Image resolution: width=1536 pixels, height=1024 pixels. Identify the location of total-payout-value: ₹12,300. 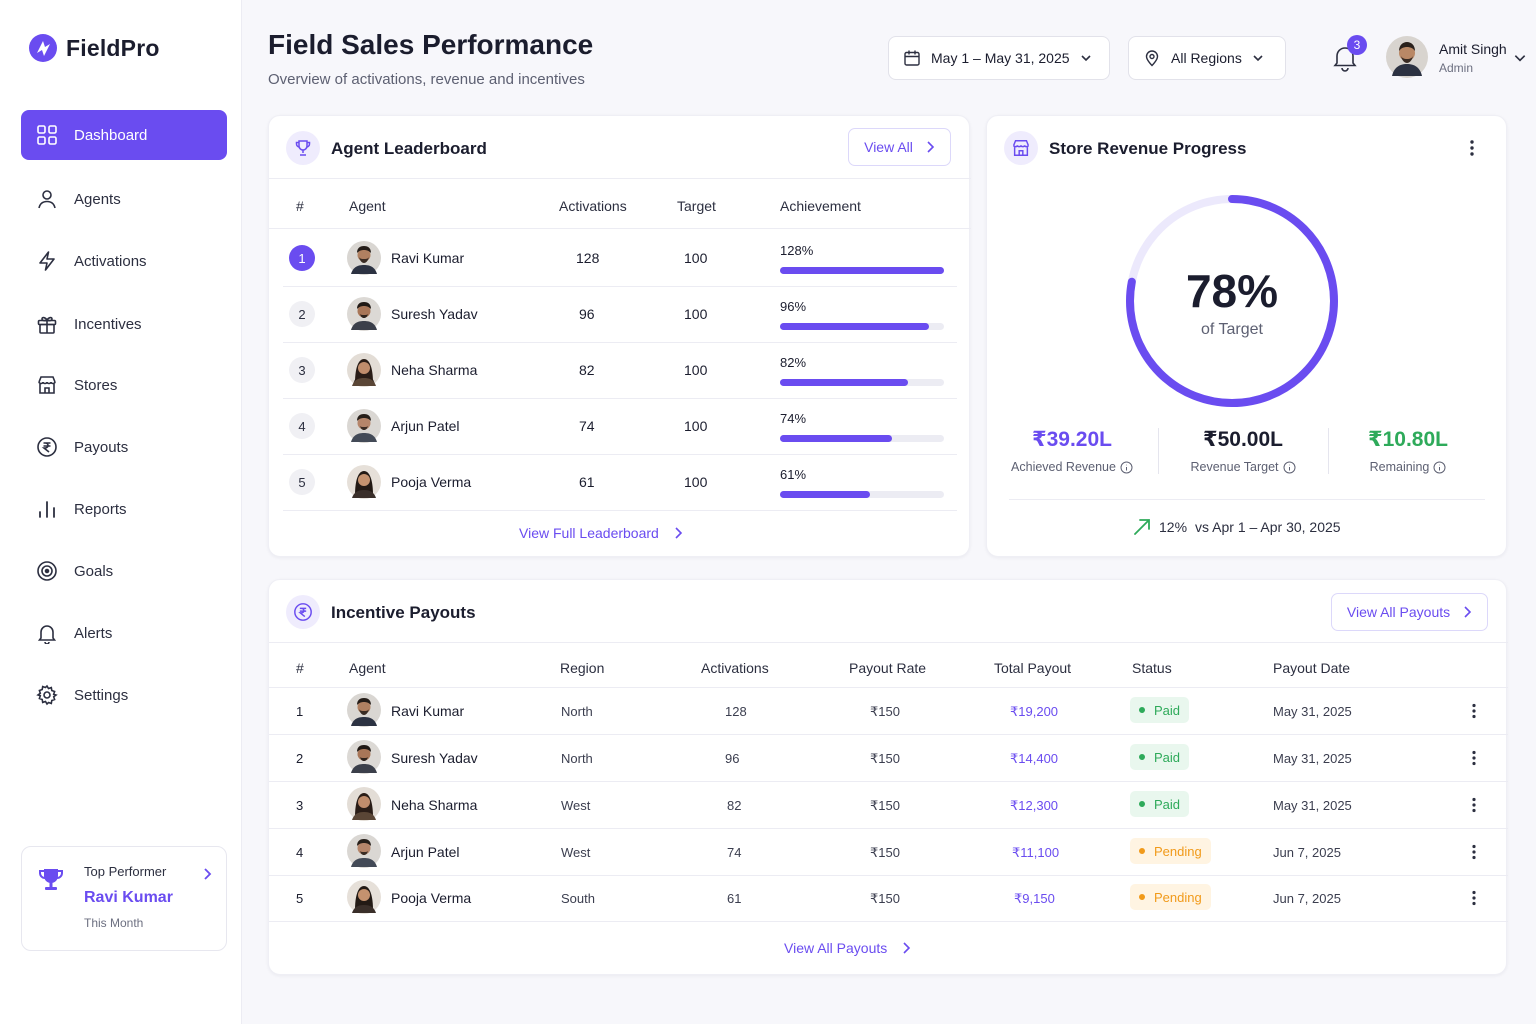
(1034, 805).